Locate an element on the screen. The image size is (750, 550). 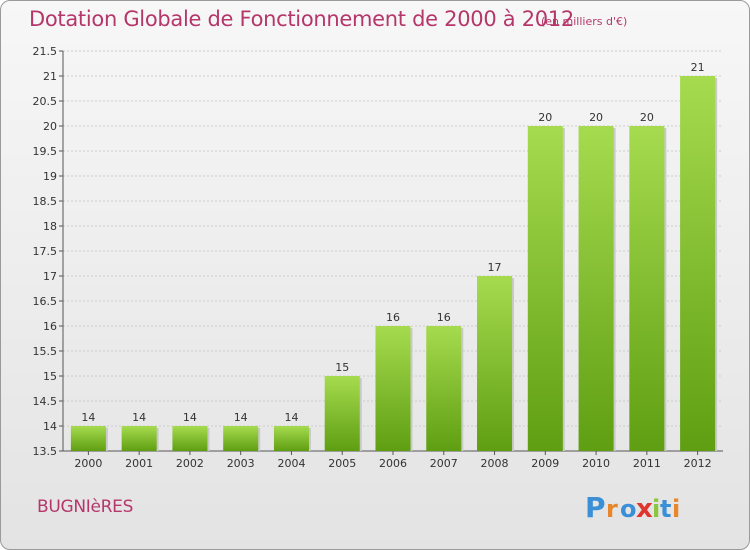
chart-unit: (en milliers d'€) is located at coordinates (584, 21).